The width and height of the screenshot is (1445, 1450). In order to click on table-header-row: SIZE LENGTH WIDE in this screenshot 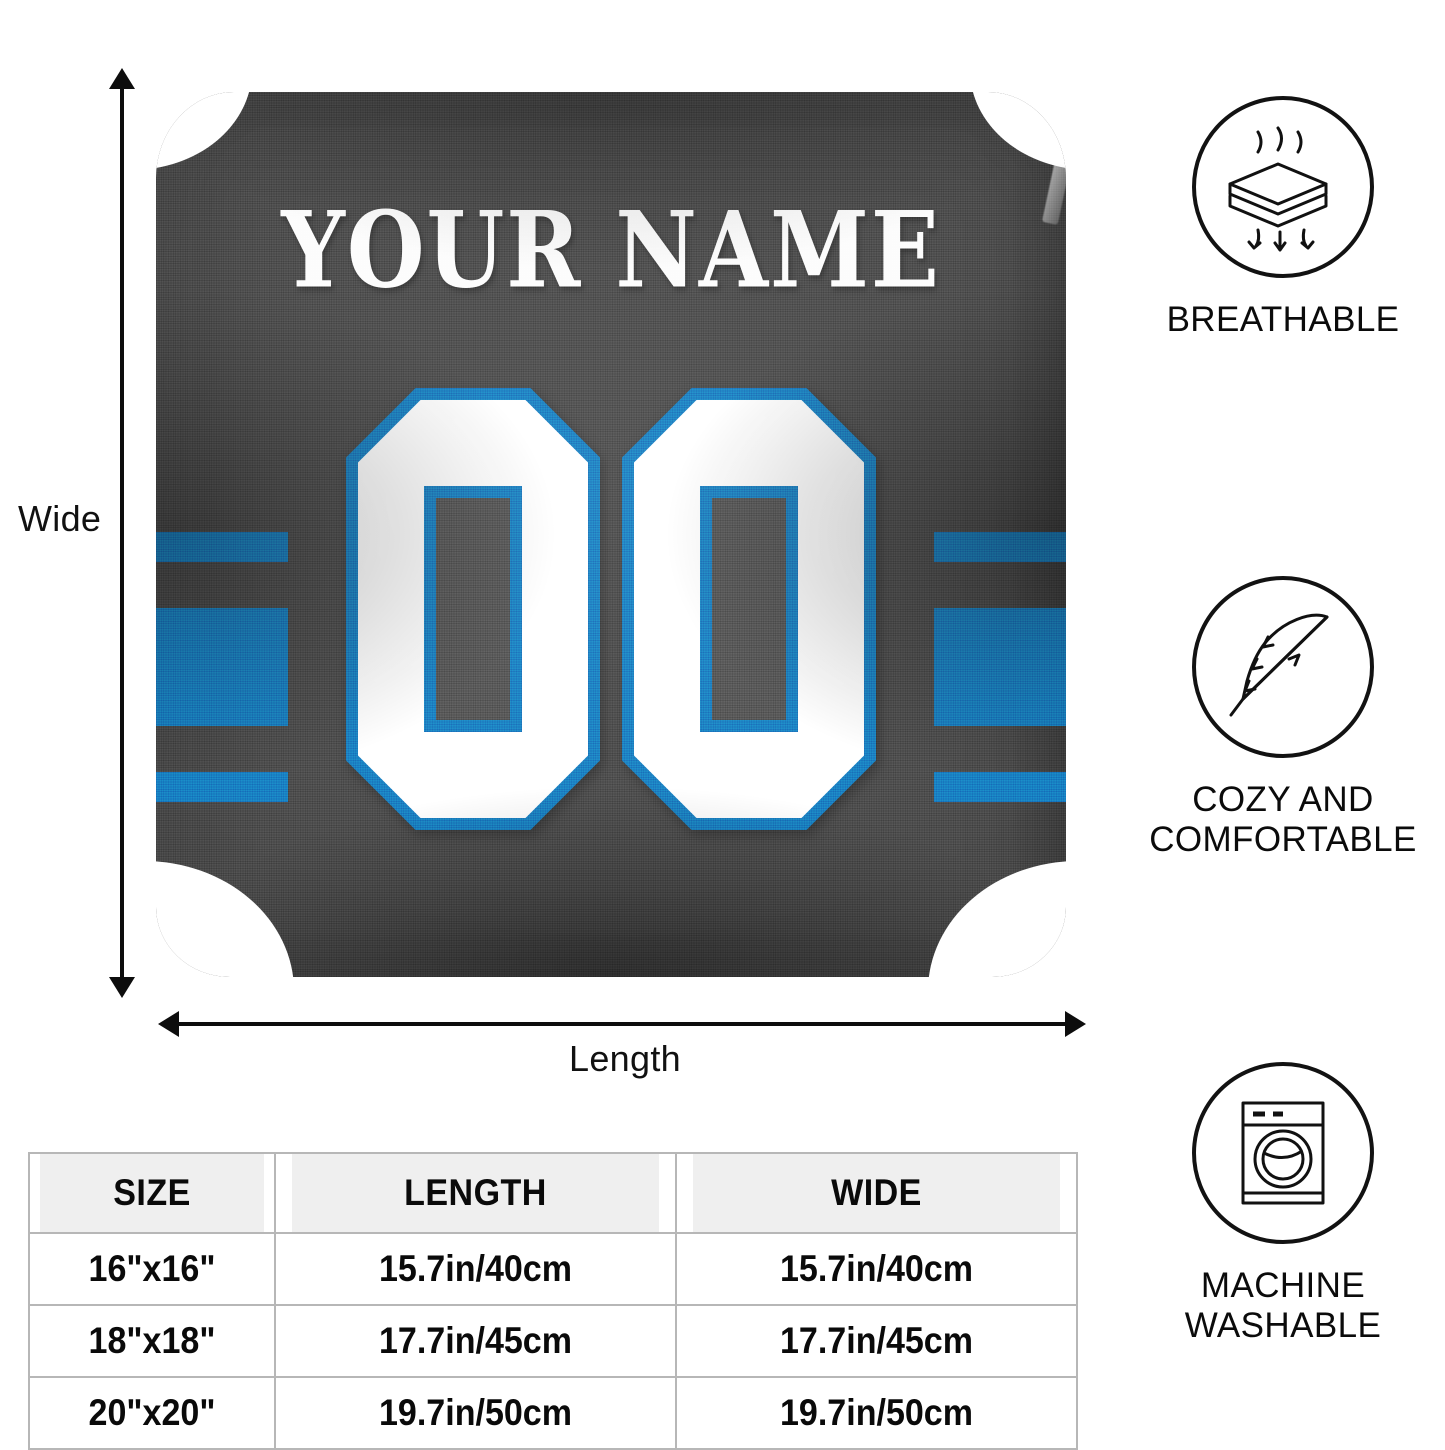, I will do `click(553, 1193)`.